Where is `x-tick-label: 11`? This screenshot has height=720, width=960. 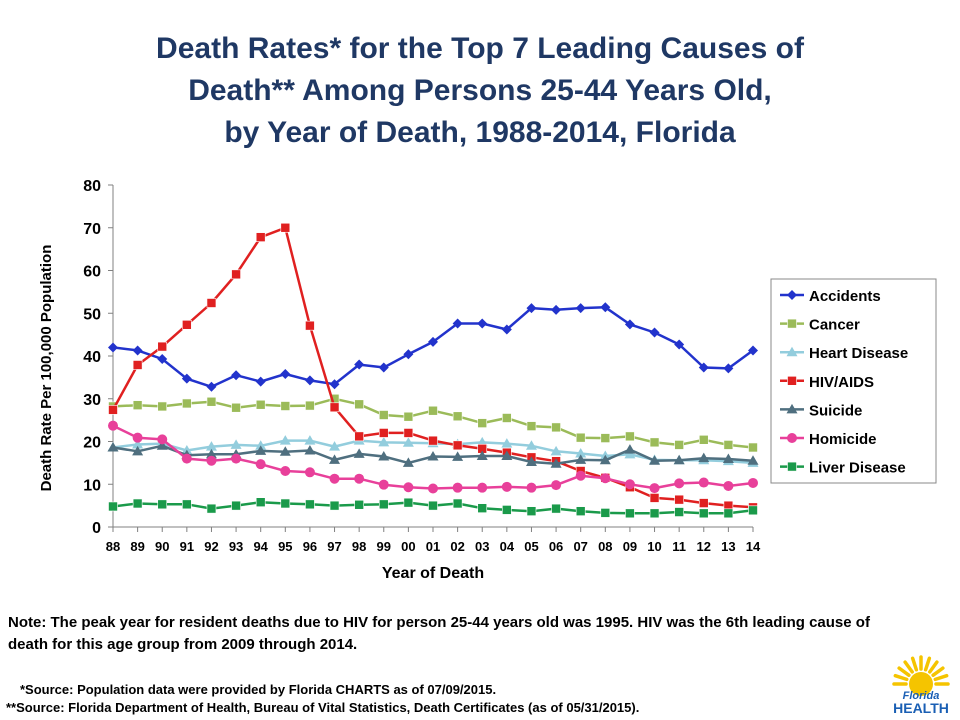 x-tick-label: 11 is located at coordinates (679, 546).